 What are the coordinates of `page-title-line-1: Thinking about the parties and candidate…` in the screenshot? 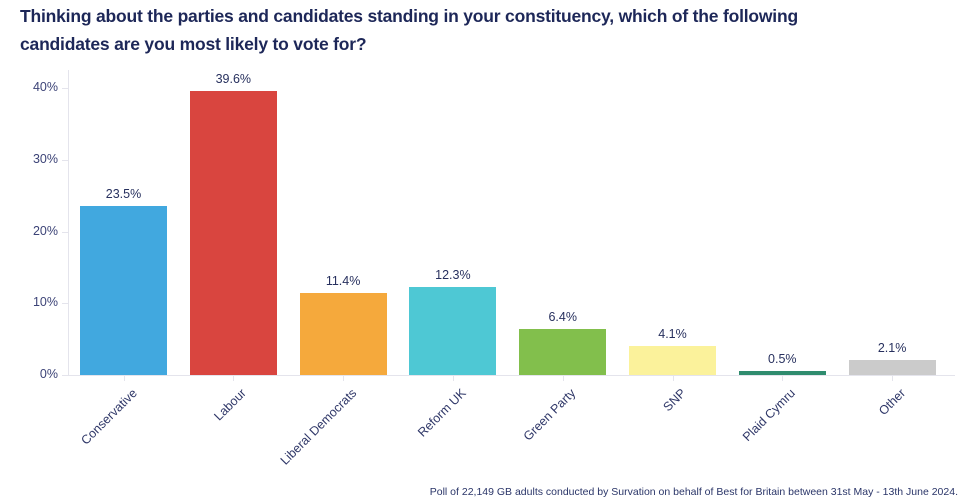 It's located at (409, 16).